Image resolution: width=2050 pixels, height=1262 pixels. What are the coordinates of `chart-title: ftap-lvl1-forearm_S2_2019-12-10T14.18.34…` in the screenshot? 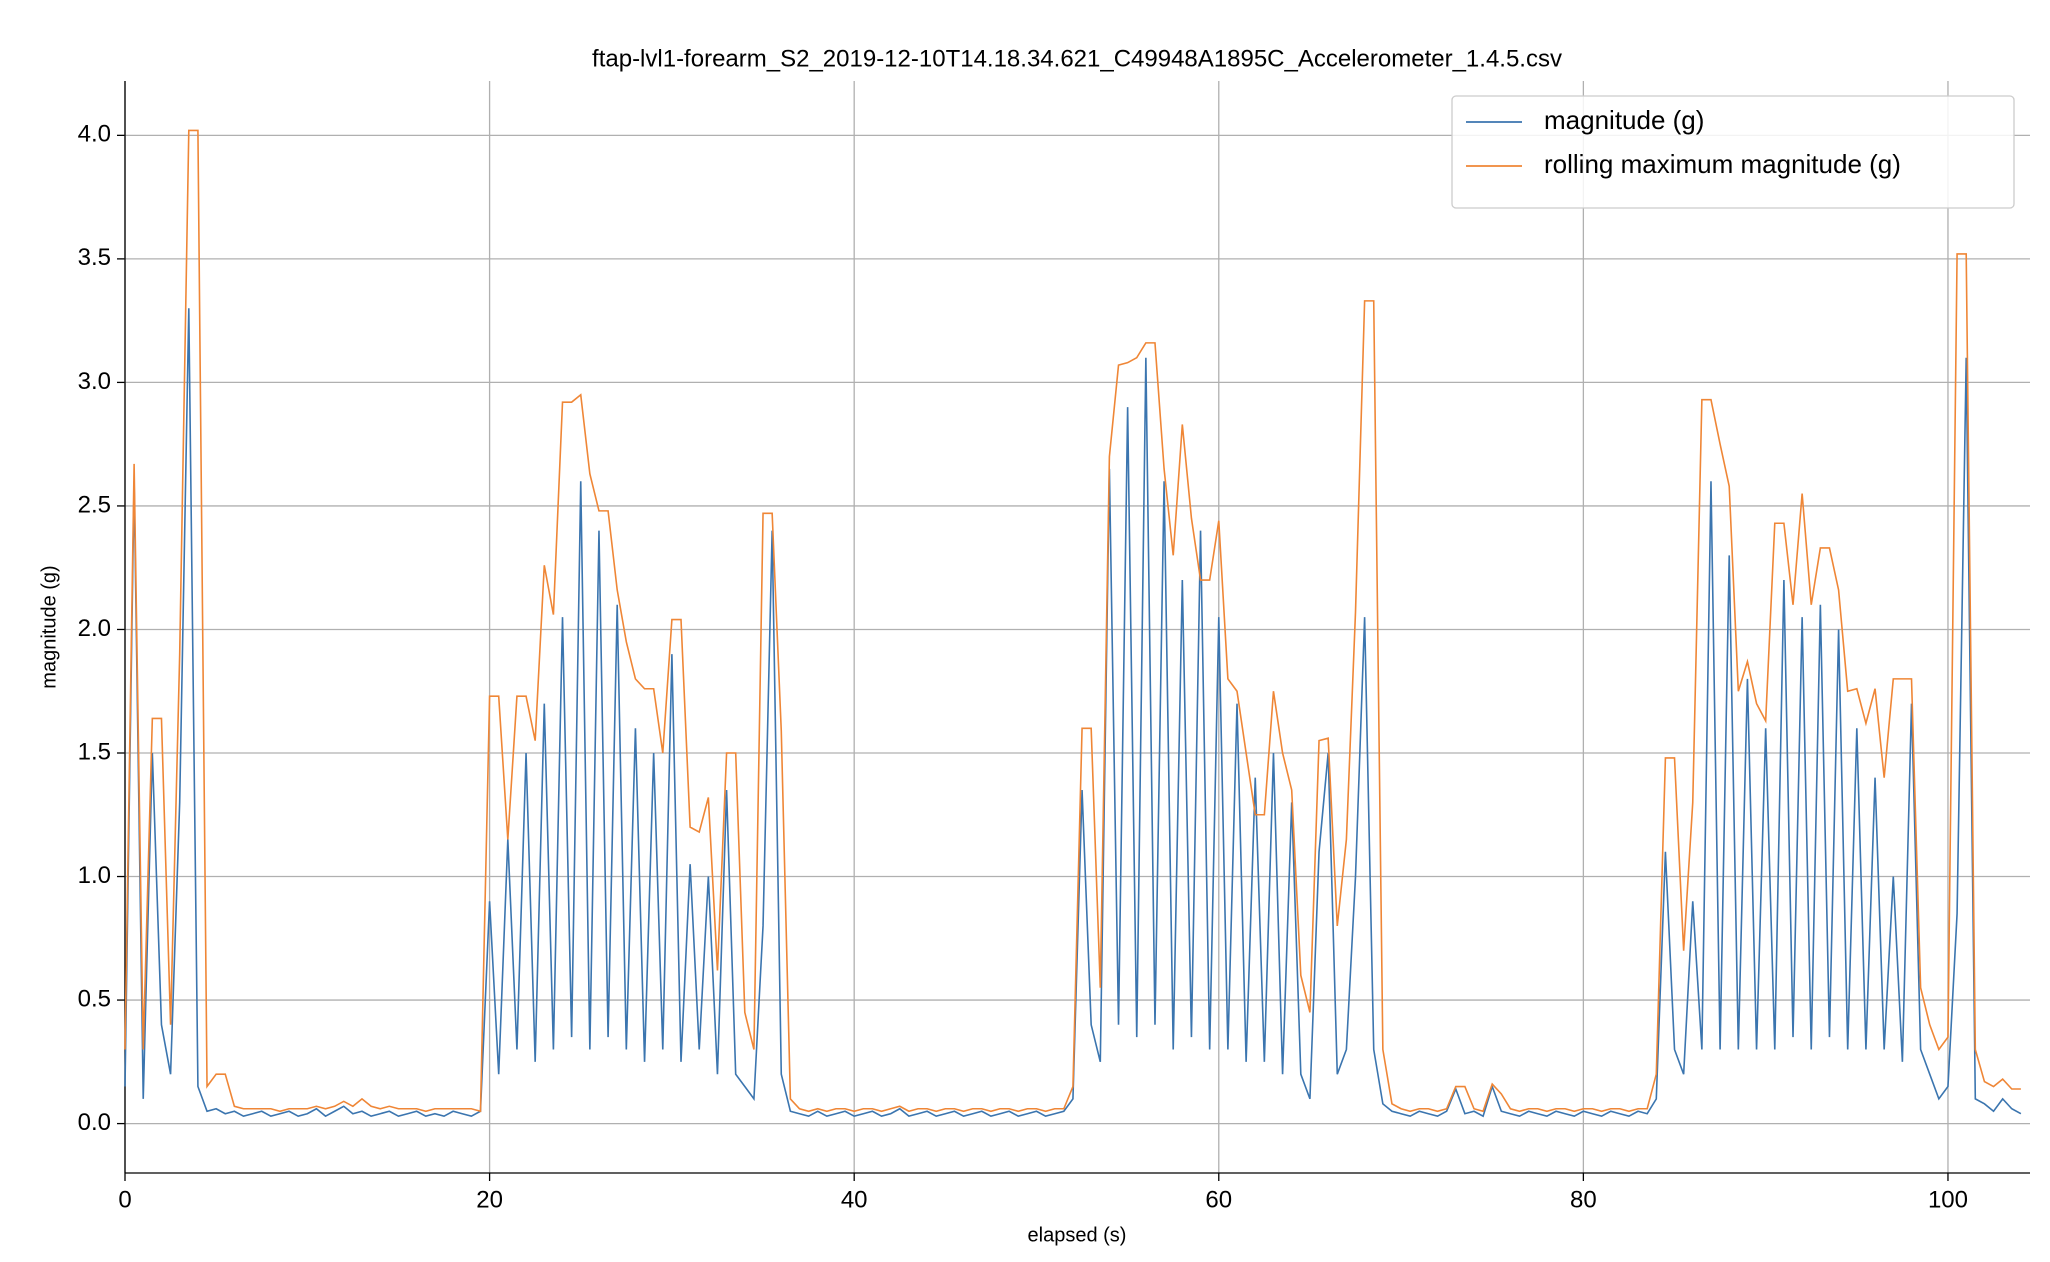 It's located at (1077, 58).